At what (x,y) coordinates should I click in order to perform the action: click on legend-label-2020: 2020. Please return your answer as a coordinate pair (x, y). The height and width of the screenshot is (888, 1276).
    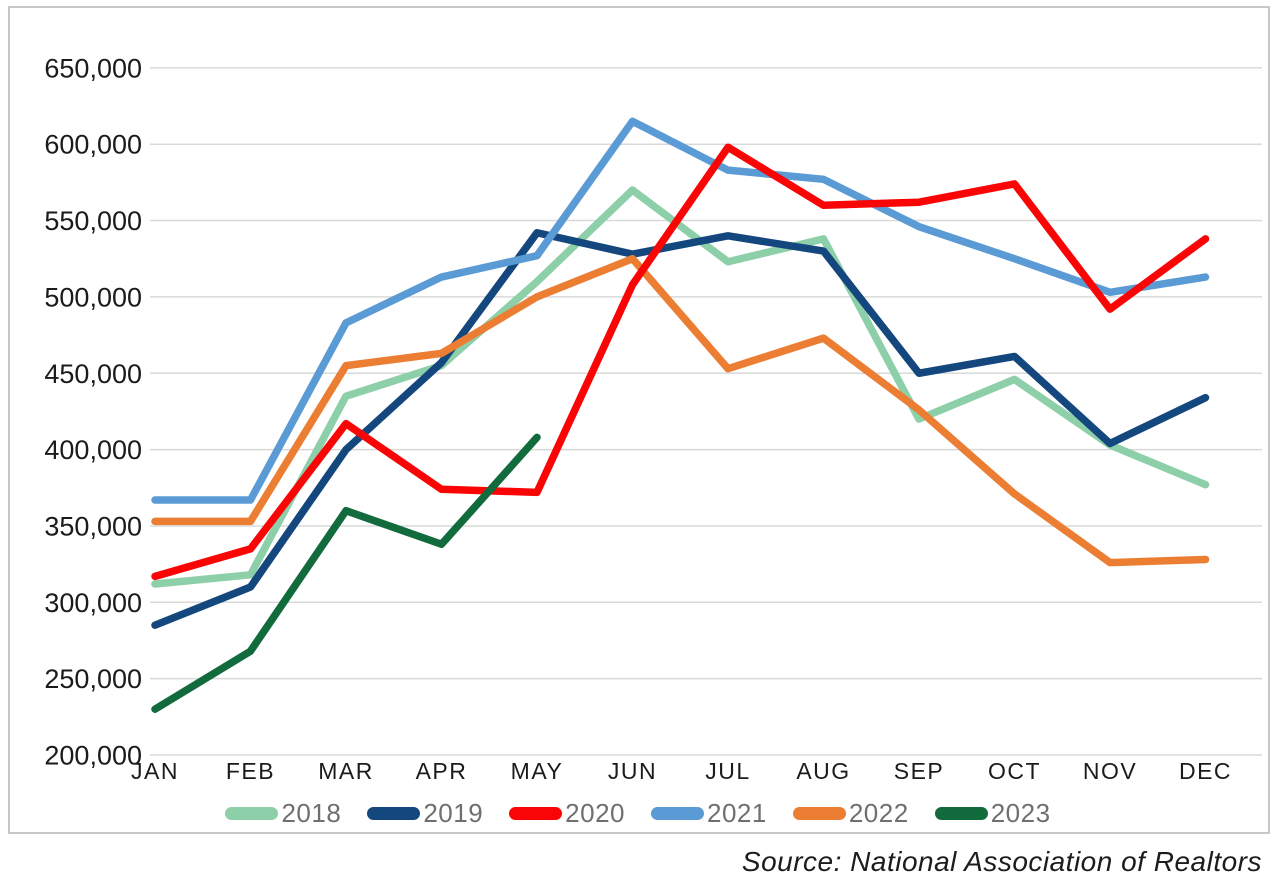
    Looking at the image, I should click on (595, 812).